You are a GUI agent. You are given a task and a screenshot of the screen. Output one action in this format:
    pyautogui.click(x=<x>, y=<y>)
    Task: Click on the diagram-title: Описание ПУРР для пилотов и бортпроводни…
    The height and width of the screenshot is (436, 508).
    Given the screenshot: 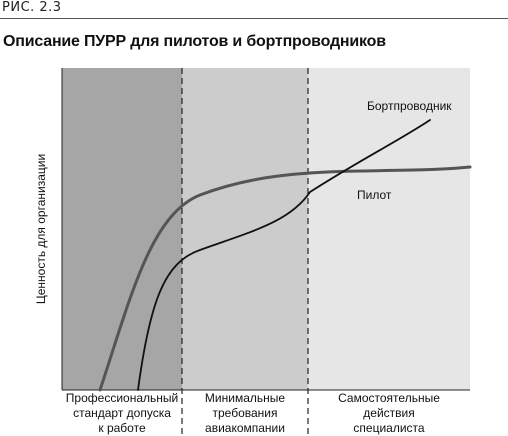 What is the action you would take?
    pyautogui.click(x=194, y=41)
    